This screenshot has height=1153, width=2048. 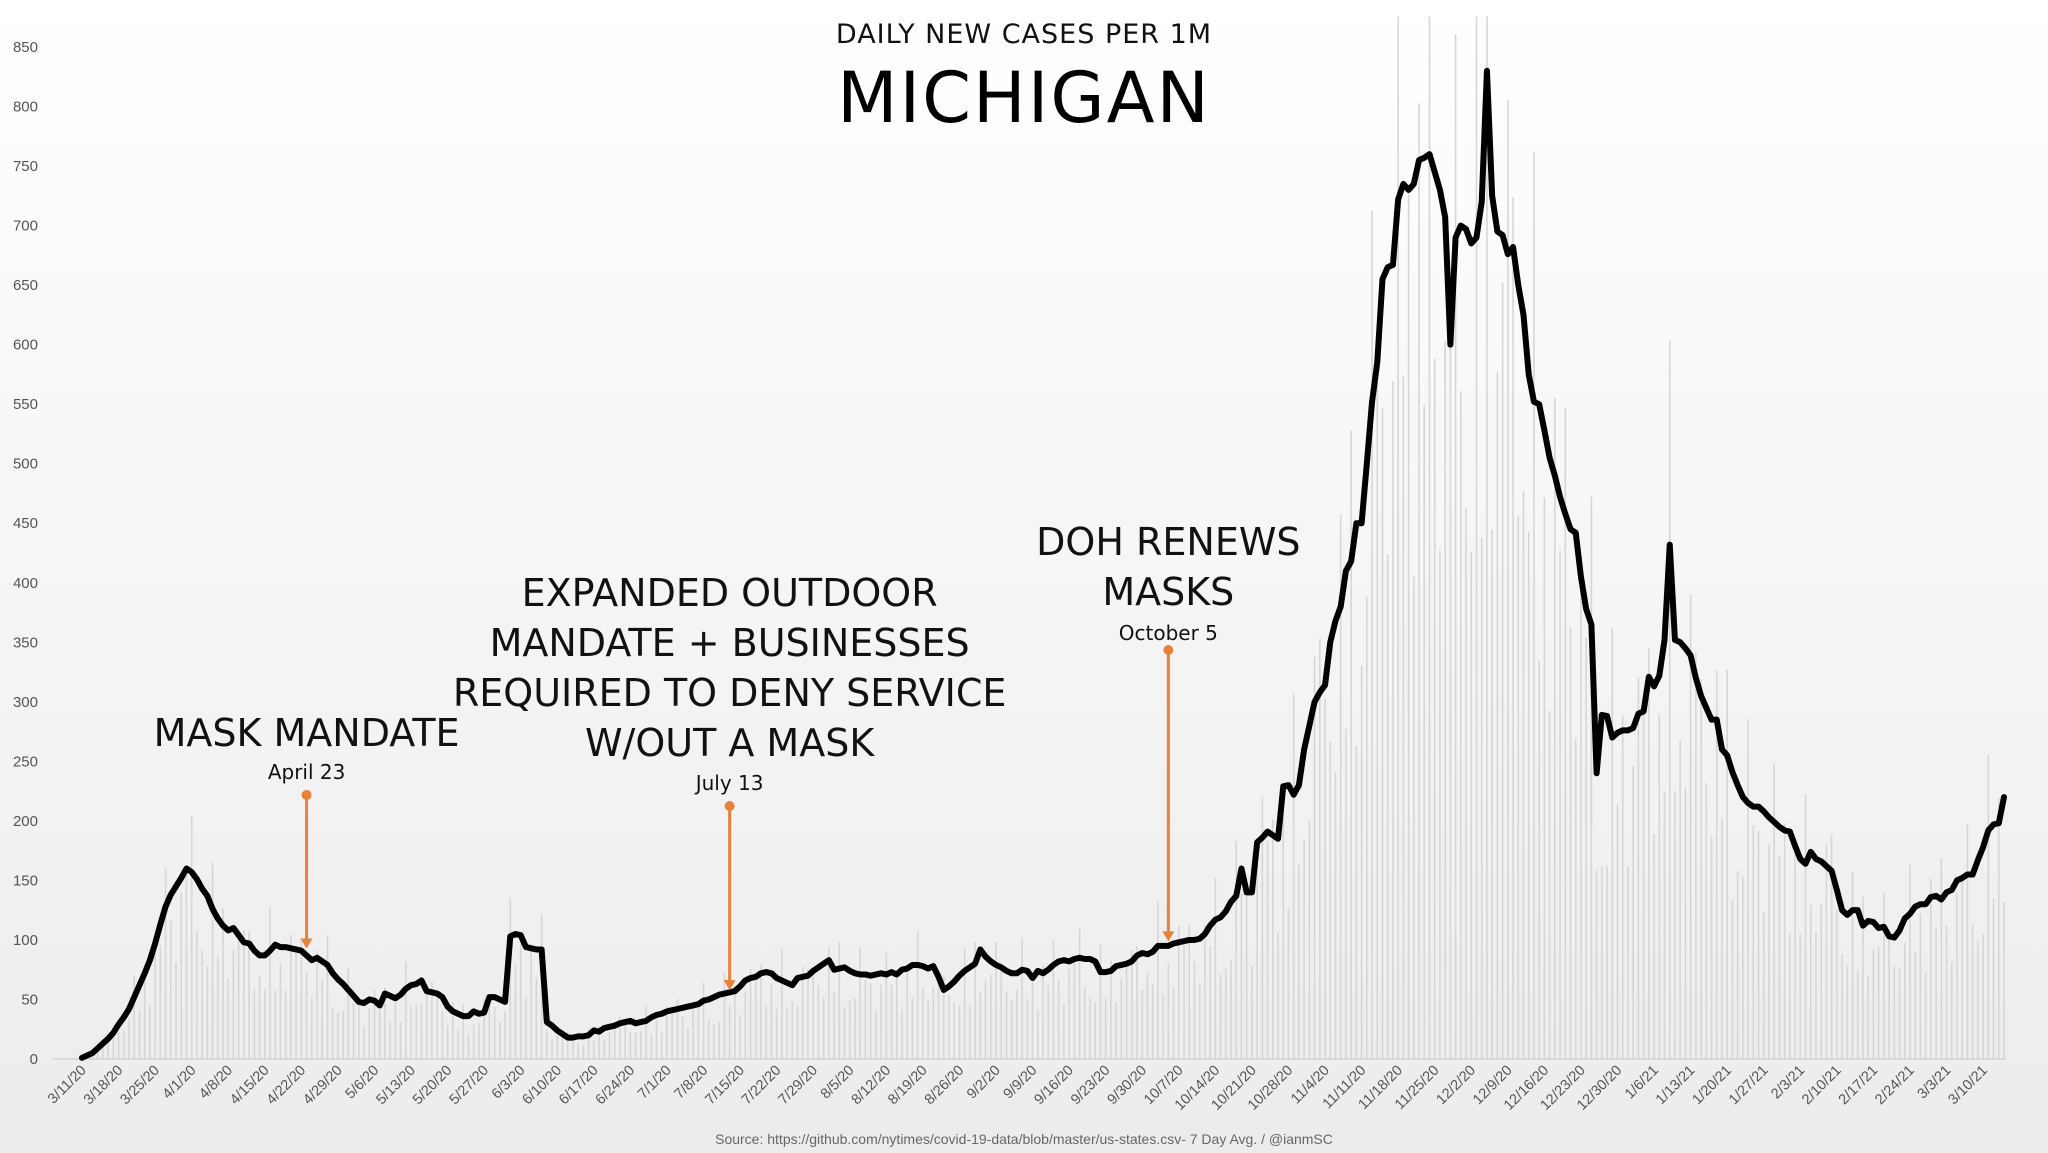 I want to click on y-tick-label: 750, so click(x=25, y=166).